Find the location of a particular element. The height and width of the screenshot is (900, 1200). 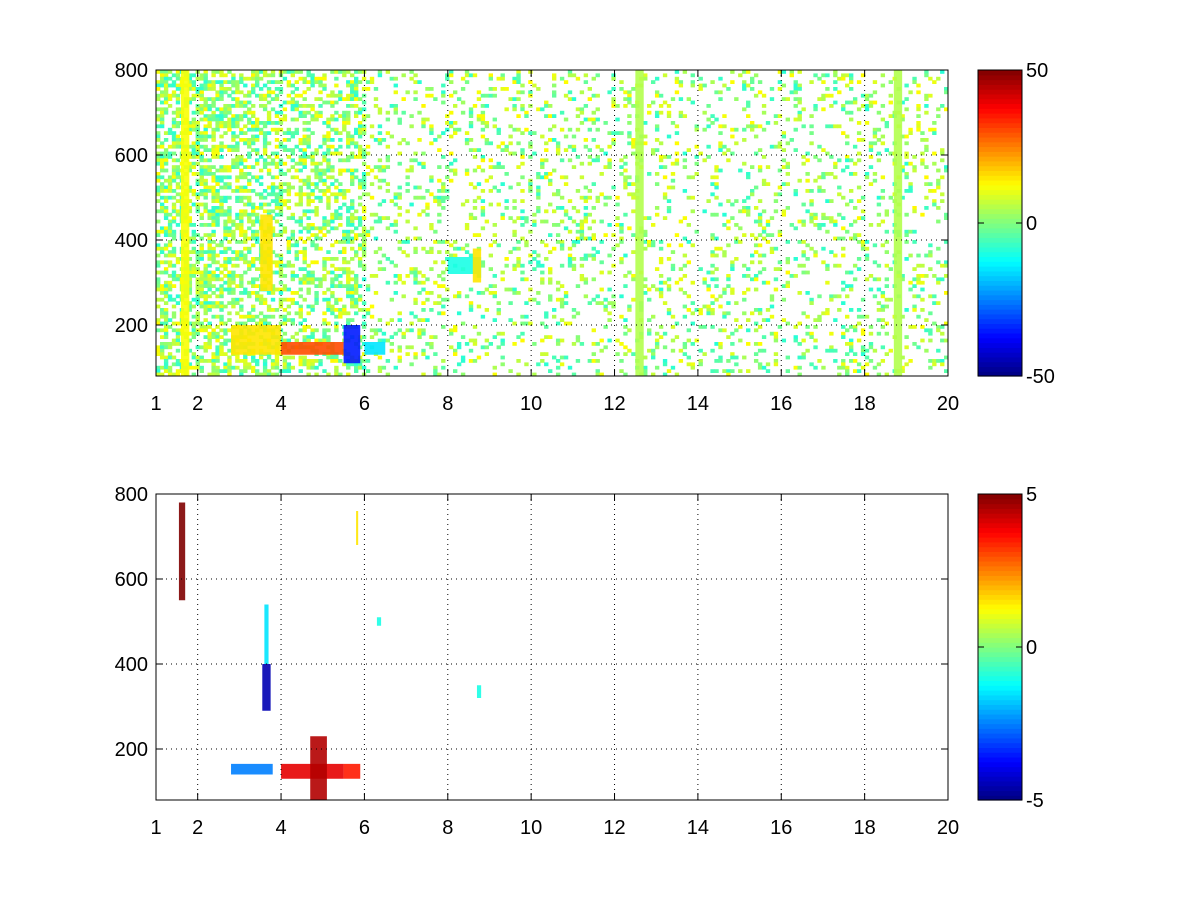

y-tick-label: 800 is located at coordinates (131, 71).